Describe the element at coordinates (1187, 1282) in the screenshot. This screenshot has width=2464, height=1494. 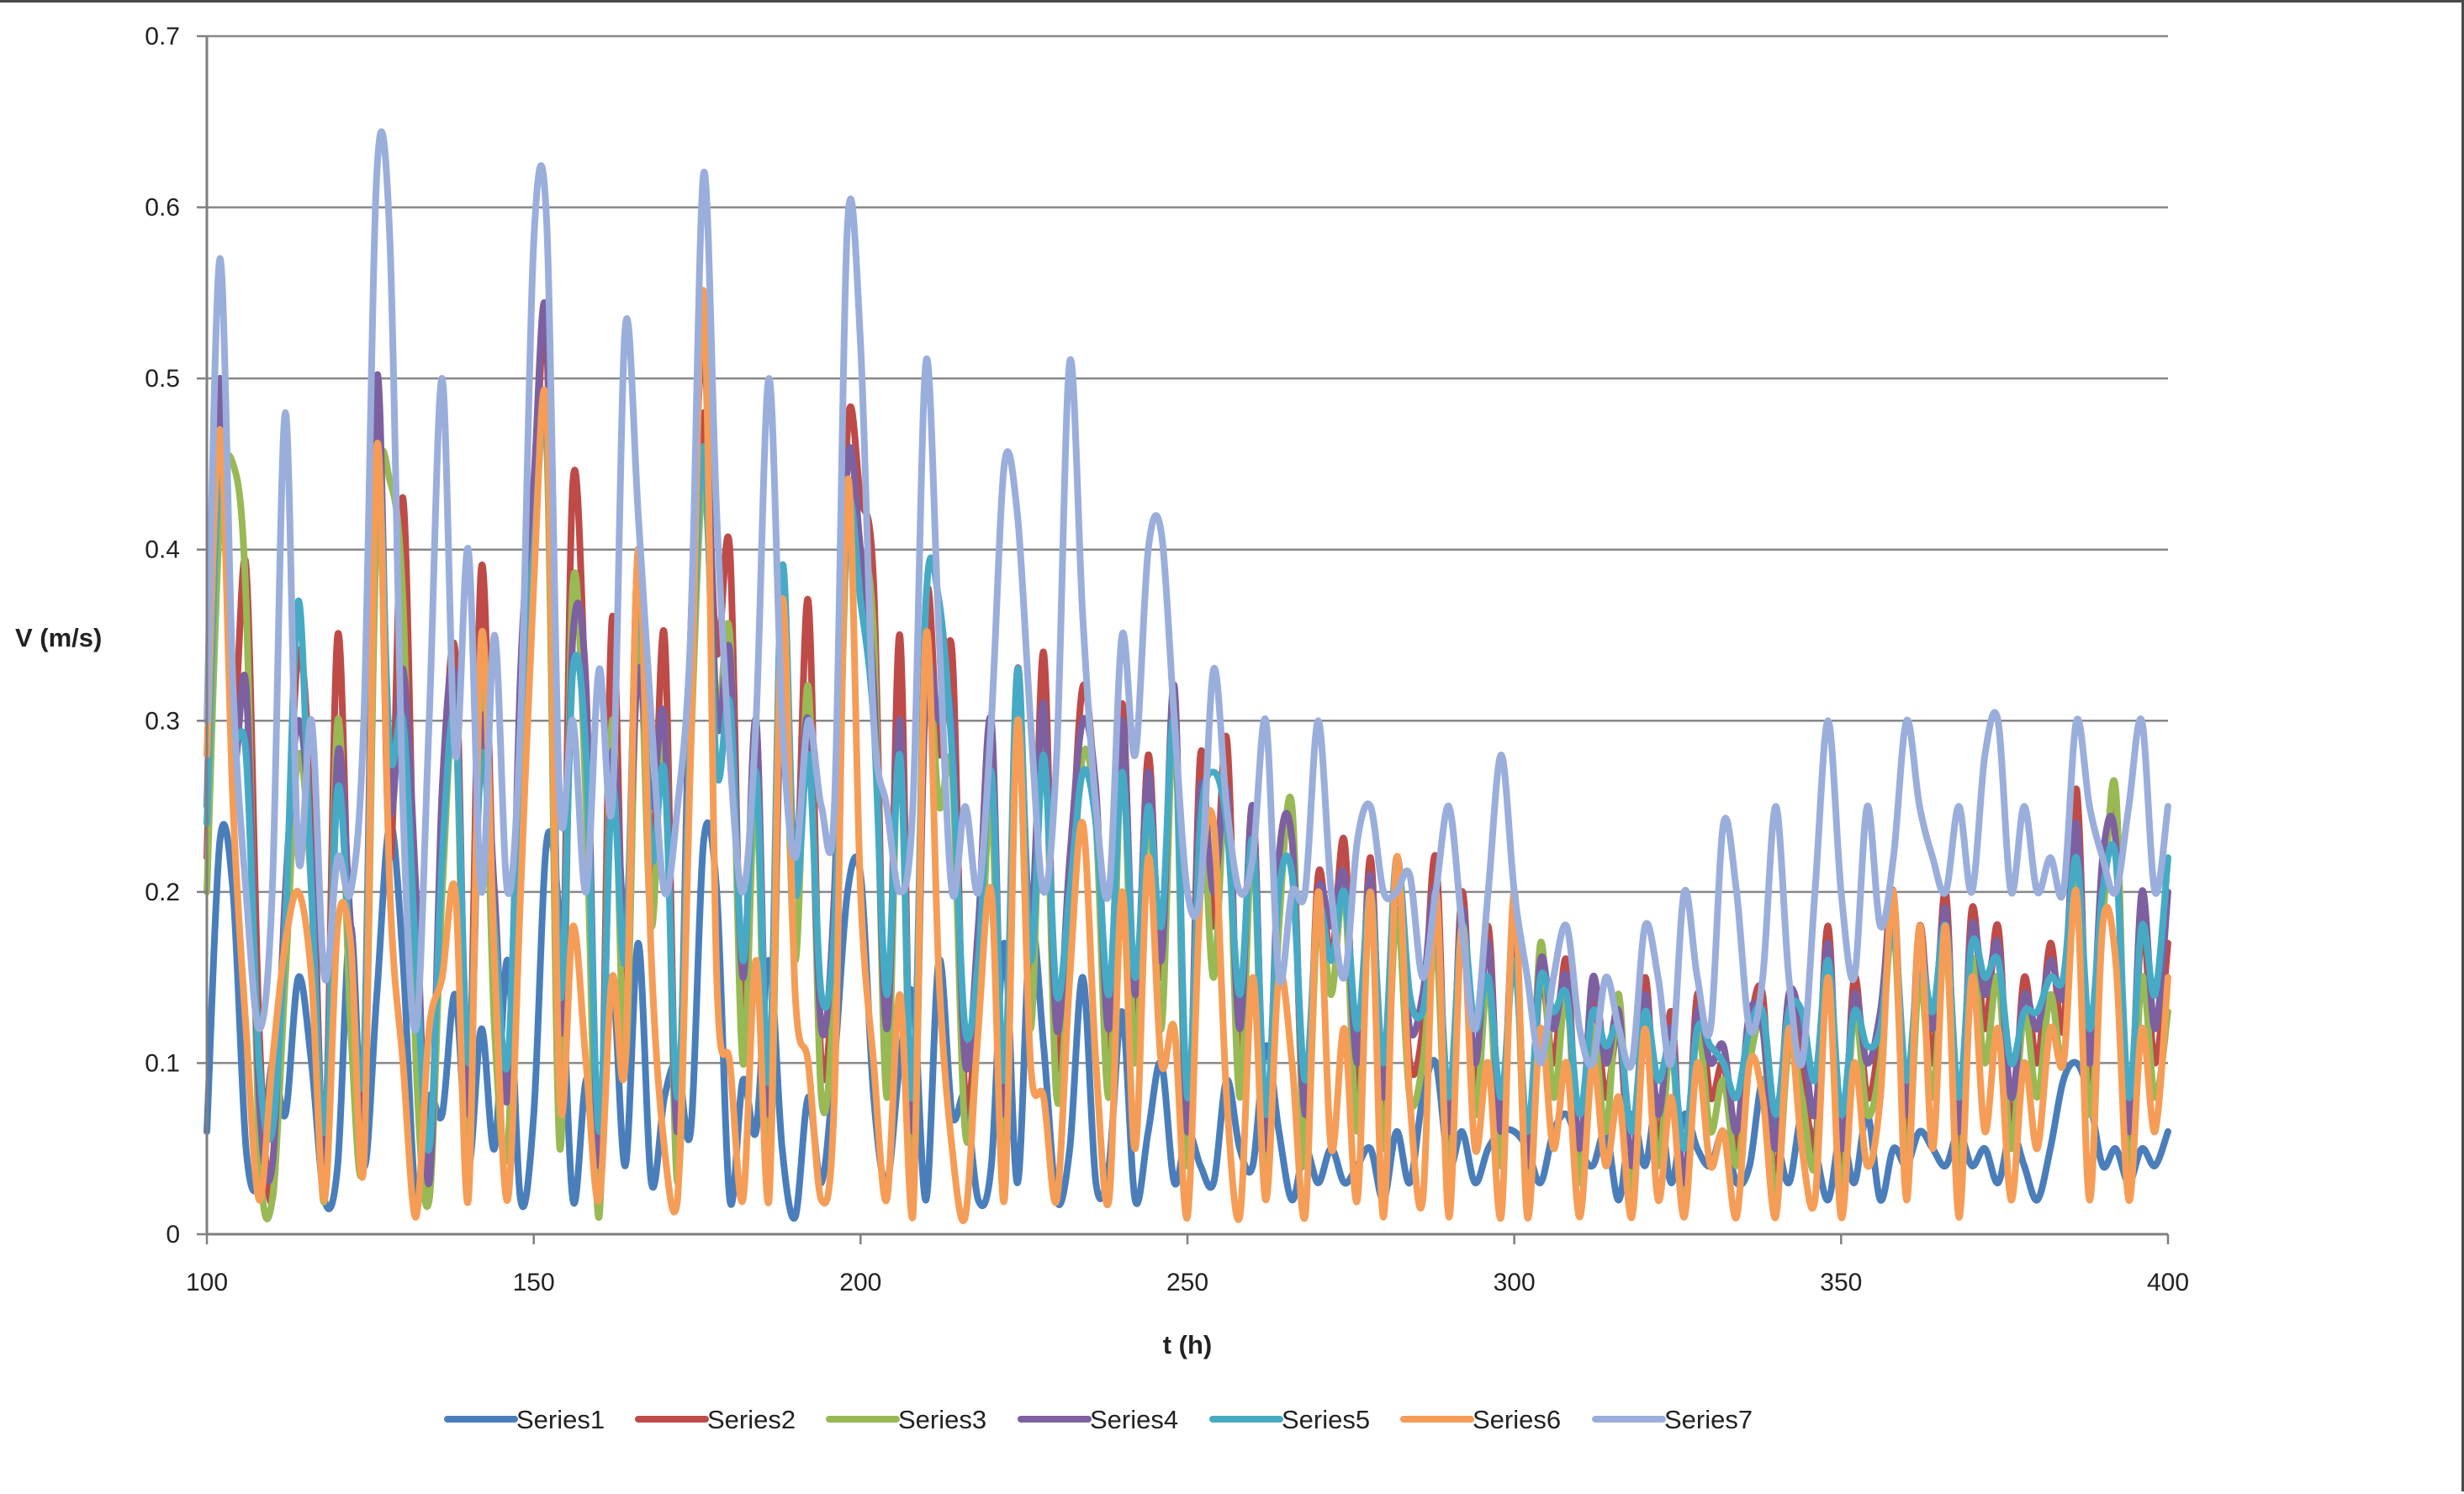
I see `x-tick-label: 250` at that location.